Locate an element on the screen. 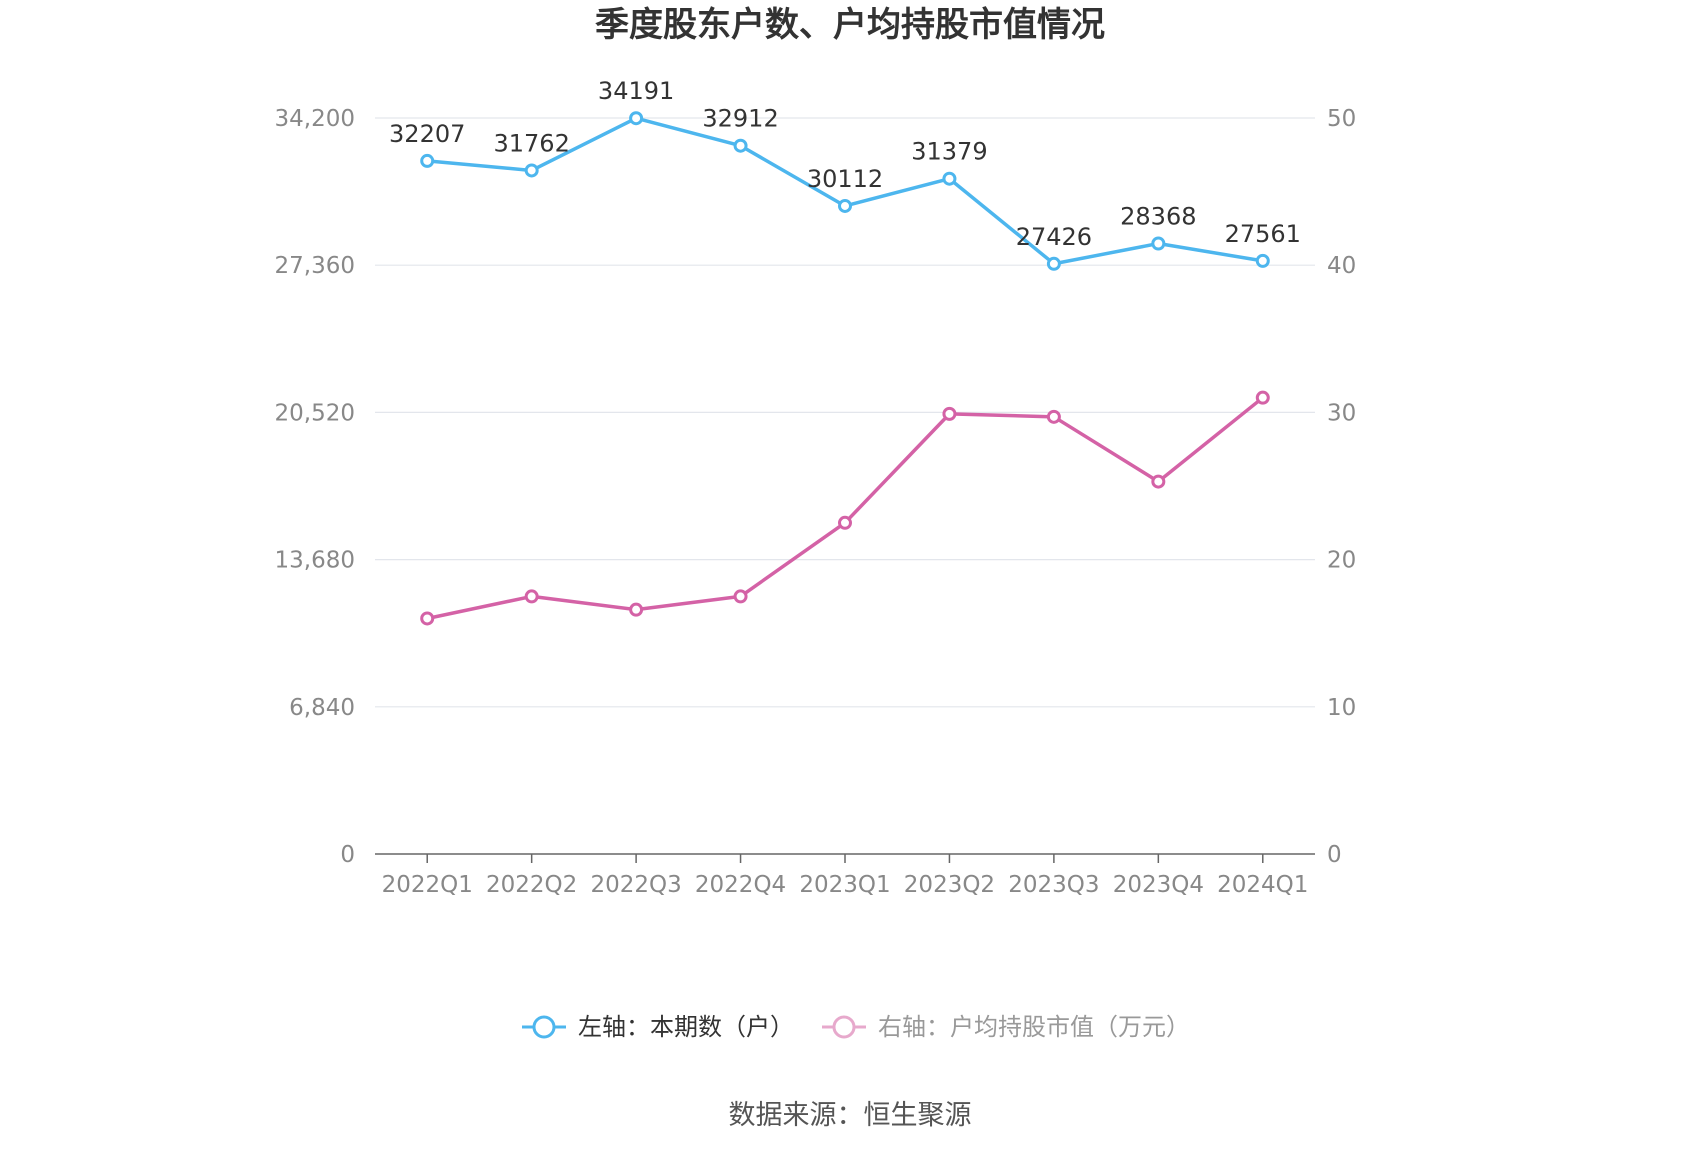 This screenshot has width=1700, height=1150. right-axis-tick-label: 50 is located at coordinates (1341, 119).